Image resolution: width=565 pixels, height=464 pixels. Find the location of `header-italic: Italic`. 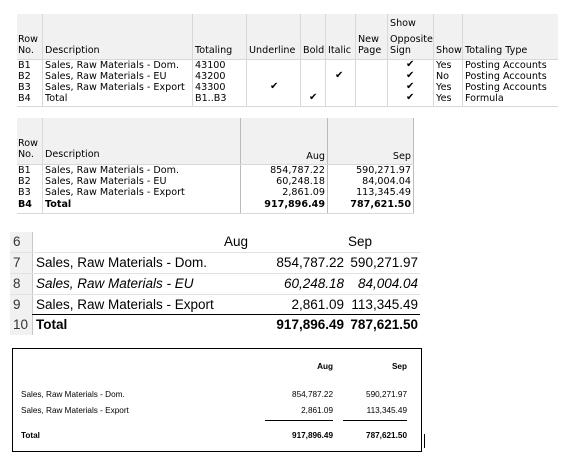

header-italic: Italic is located at coordinates (340, 50).